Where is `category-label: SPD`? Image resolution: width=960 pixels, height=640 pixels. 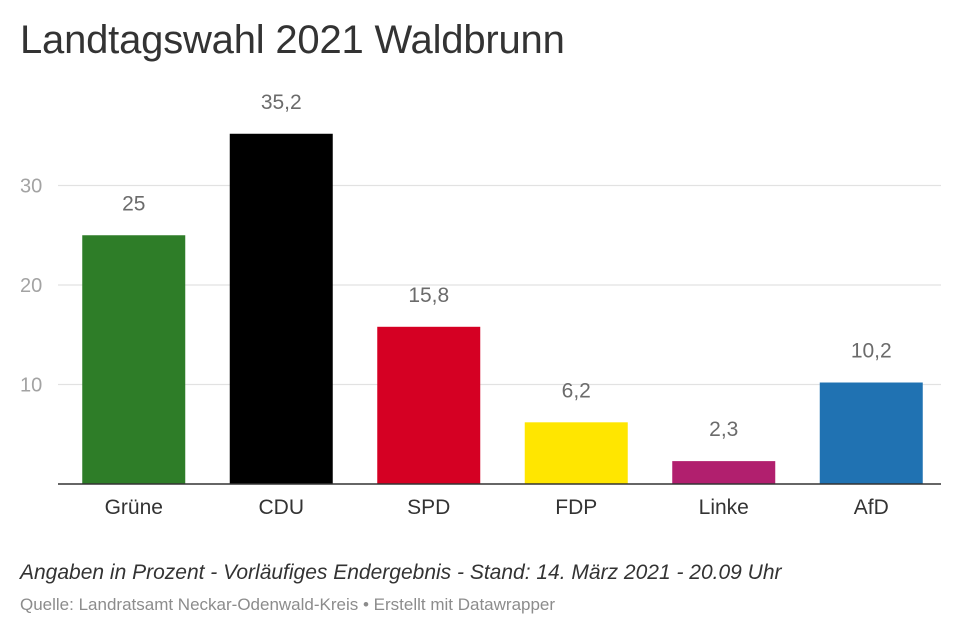
category-label: SPD is located at coordinates (428, 507).